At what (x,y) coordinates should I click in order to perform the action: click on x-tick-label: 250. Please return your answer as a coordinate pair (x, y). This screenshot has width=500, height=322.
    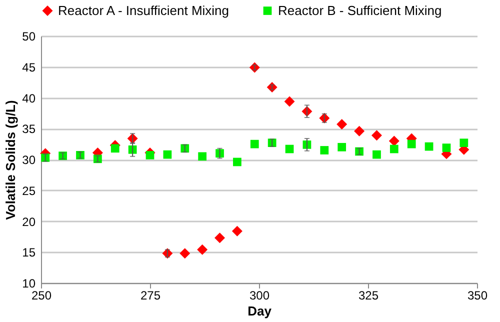
    Looking at the image, I should click on (41, 295).